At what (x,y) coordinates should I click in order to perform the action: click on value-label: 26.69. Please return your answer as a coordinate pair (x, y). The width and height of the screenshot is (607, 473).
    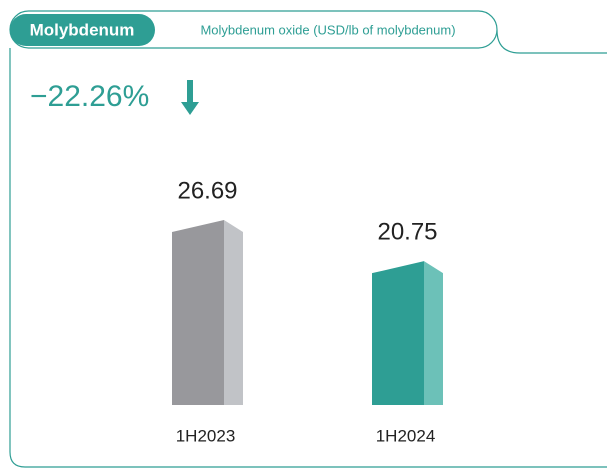
    Looking at the image, I should click on (207, 190).